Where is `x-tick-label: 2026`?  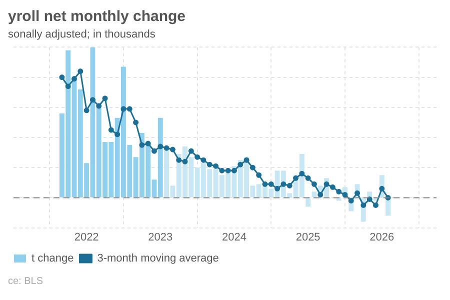
x-tick-label: 2026 is located at coordinates (382, 237).